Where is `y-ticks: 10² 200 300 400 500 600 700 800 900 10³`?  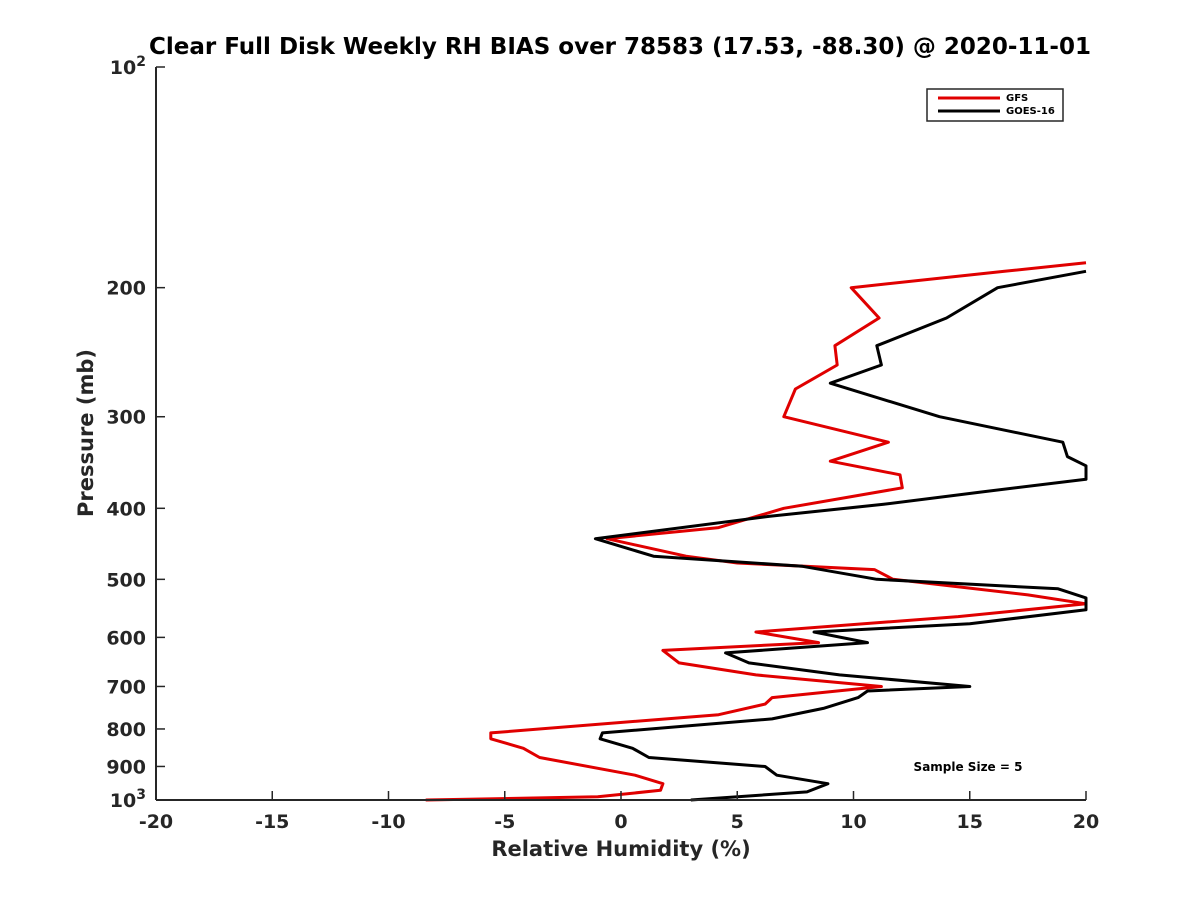
y-ticks: 10² 200 300 400 500 600 700 800 900 10³ is located at coordinates (135, 433).